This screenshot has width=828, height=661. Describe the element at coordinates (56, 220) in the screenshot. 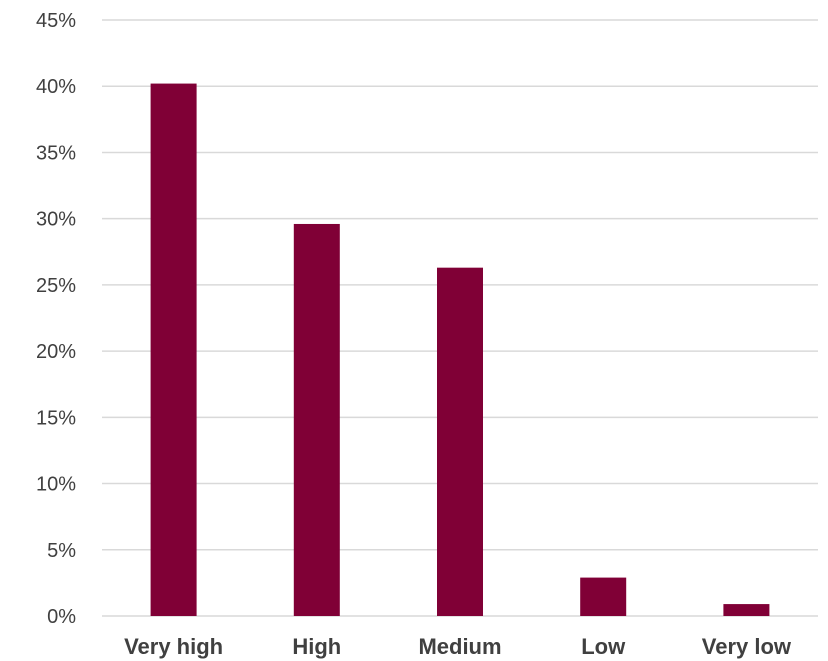

I see `y-tick-label: 30%` at that location.